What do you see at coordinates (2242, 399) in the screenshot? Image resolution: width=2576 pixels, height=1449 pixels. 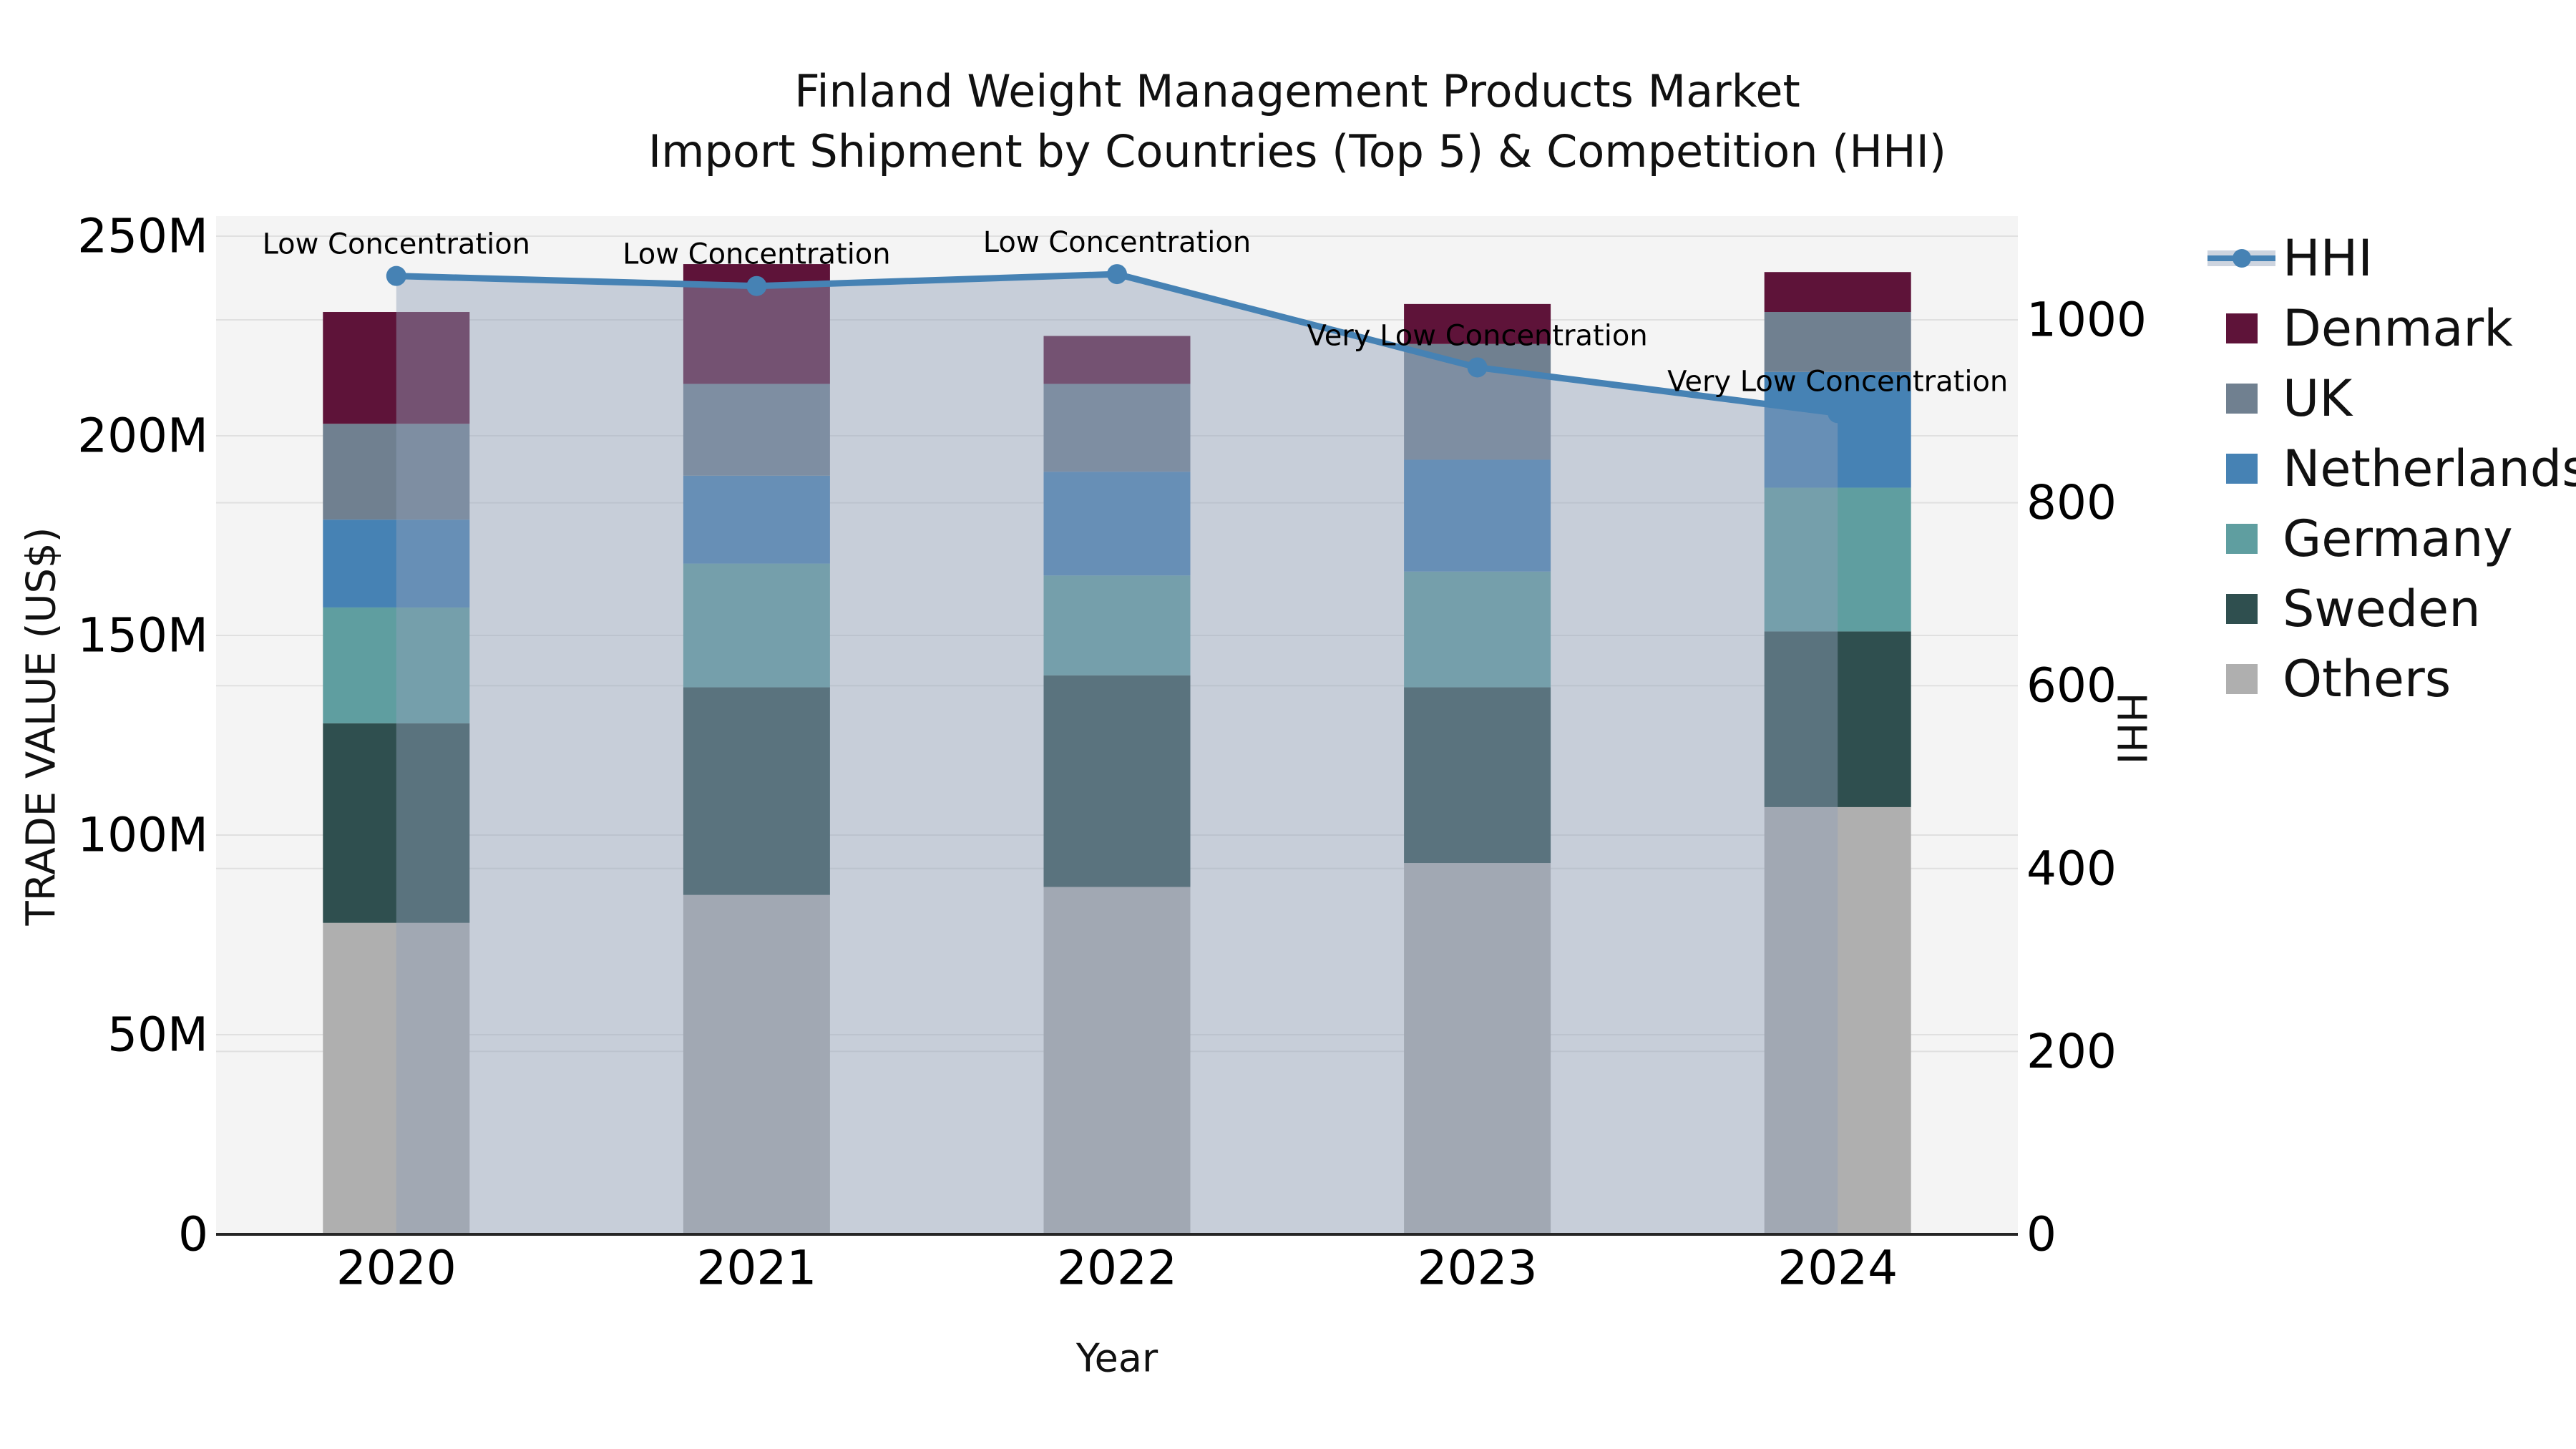 I see `uk-swatch-icon` at bounding box center [2242, 399].